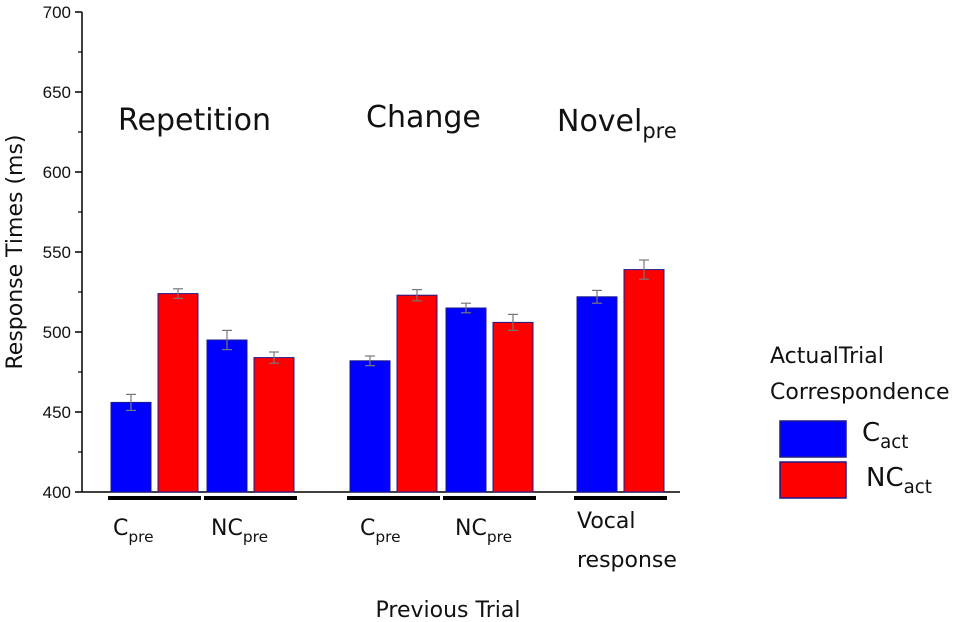 Image resolution: width=968 pixels, height=622 pixels. What do you see at coordinates (15, 251) in the screenshot?
I see `y-axis-title: Response Times (ms)` at bounding box center [15, 251].